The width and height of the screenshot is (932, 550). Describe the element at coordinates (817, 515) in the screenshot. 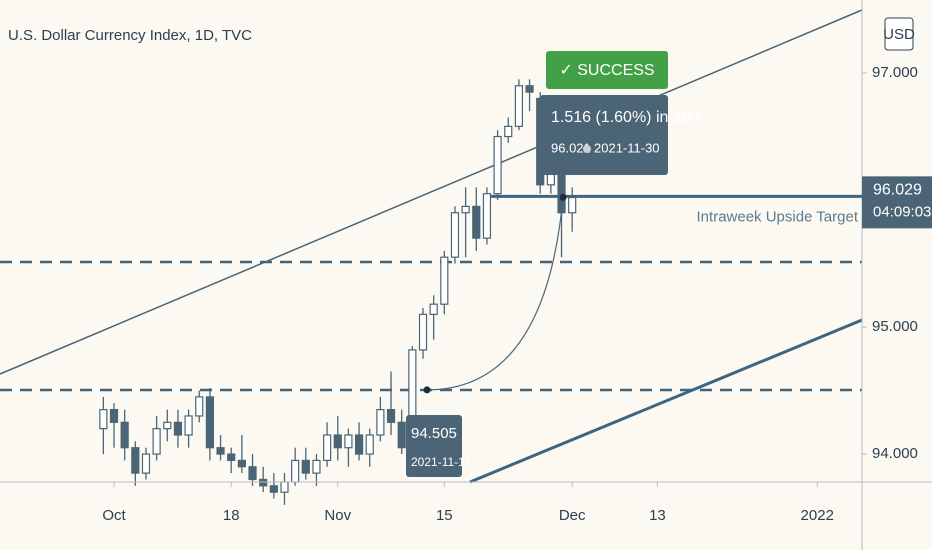

I see `x-tick-label: 2022` at that location.